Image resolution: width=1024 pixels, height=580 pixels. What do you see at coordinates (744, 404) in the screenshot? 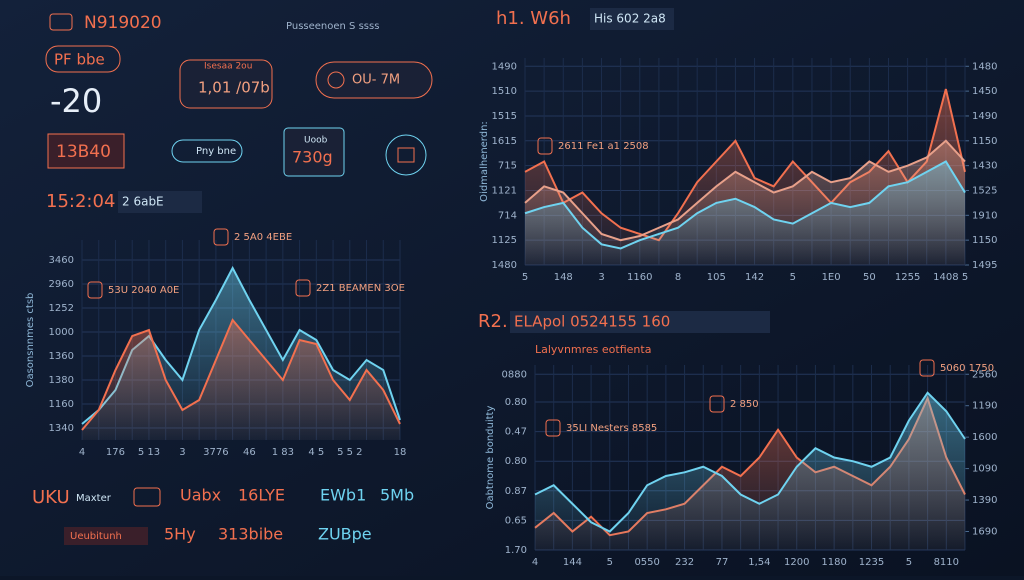
I see `annotation: 2 850` at bounding box center [744, 404].